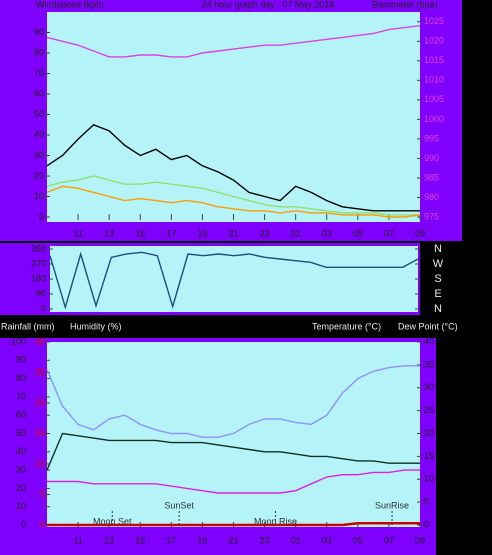  Describe the element at coordinates (438, 264) in the screenshot. I see `y2-tick-label: W` at that location.